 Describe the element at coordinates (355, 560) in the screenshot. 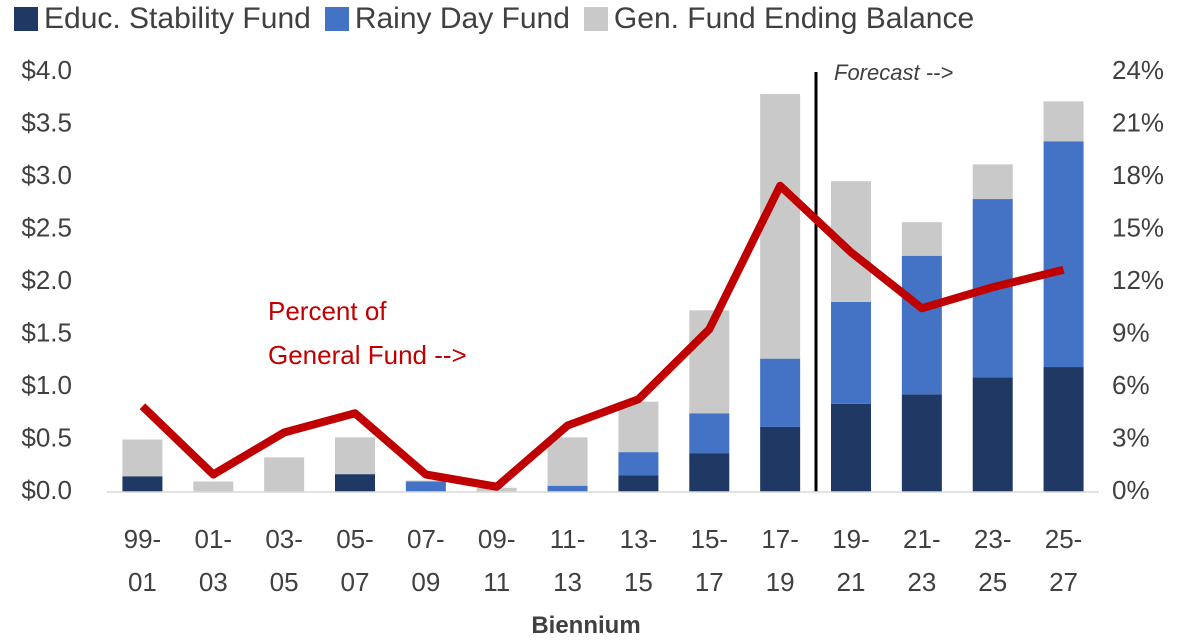

I see `x-tick-label: 05-07` at that location.